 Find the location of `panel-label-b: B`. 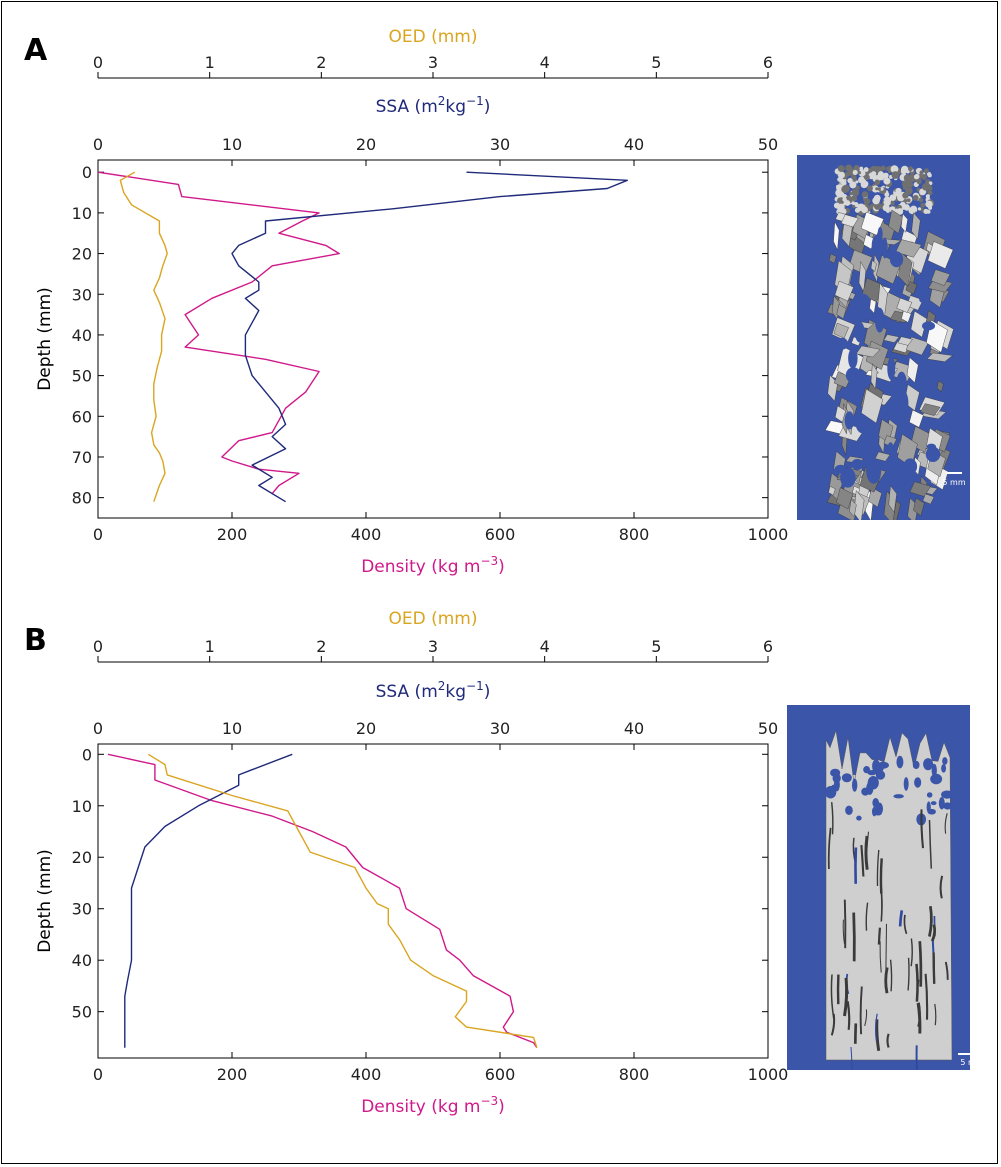

panel-label-b: B is located at coordinates (35, 640).